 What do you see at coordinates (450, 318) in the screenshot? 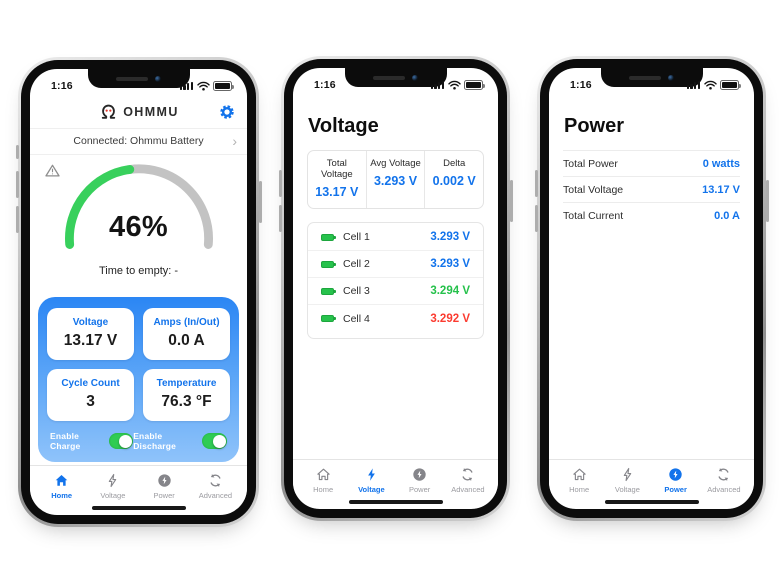
I see `cell-value: 3.292 V` at bounding box center [450, 318].